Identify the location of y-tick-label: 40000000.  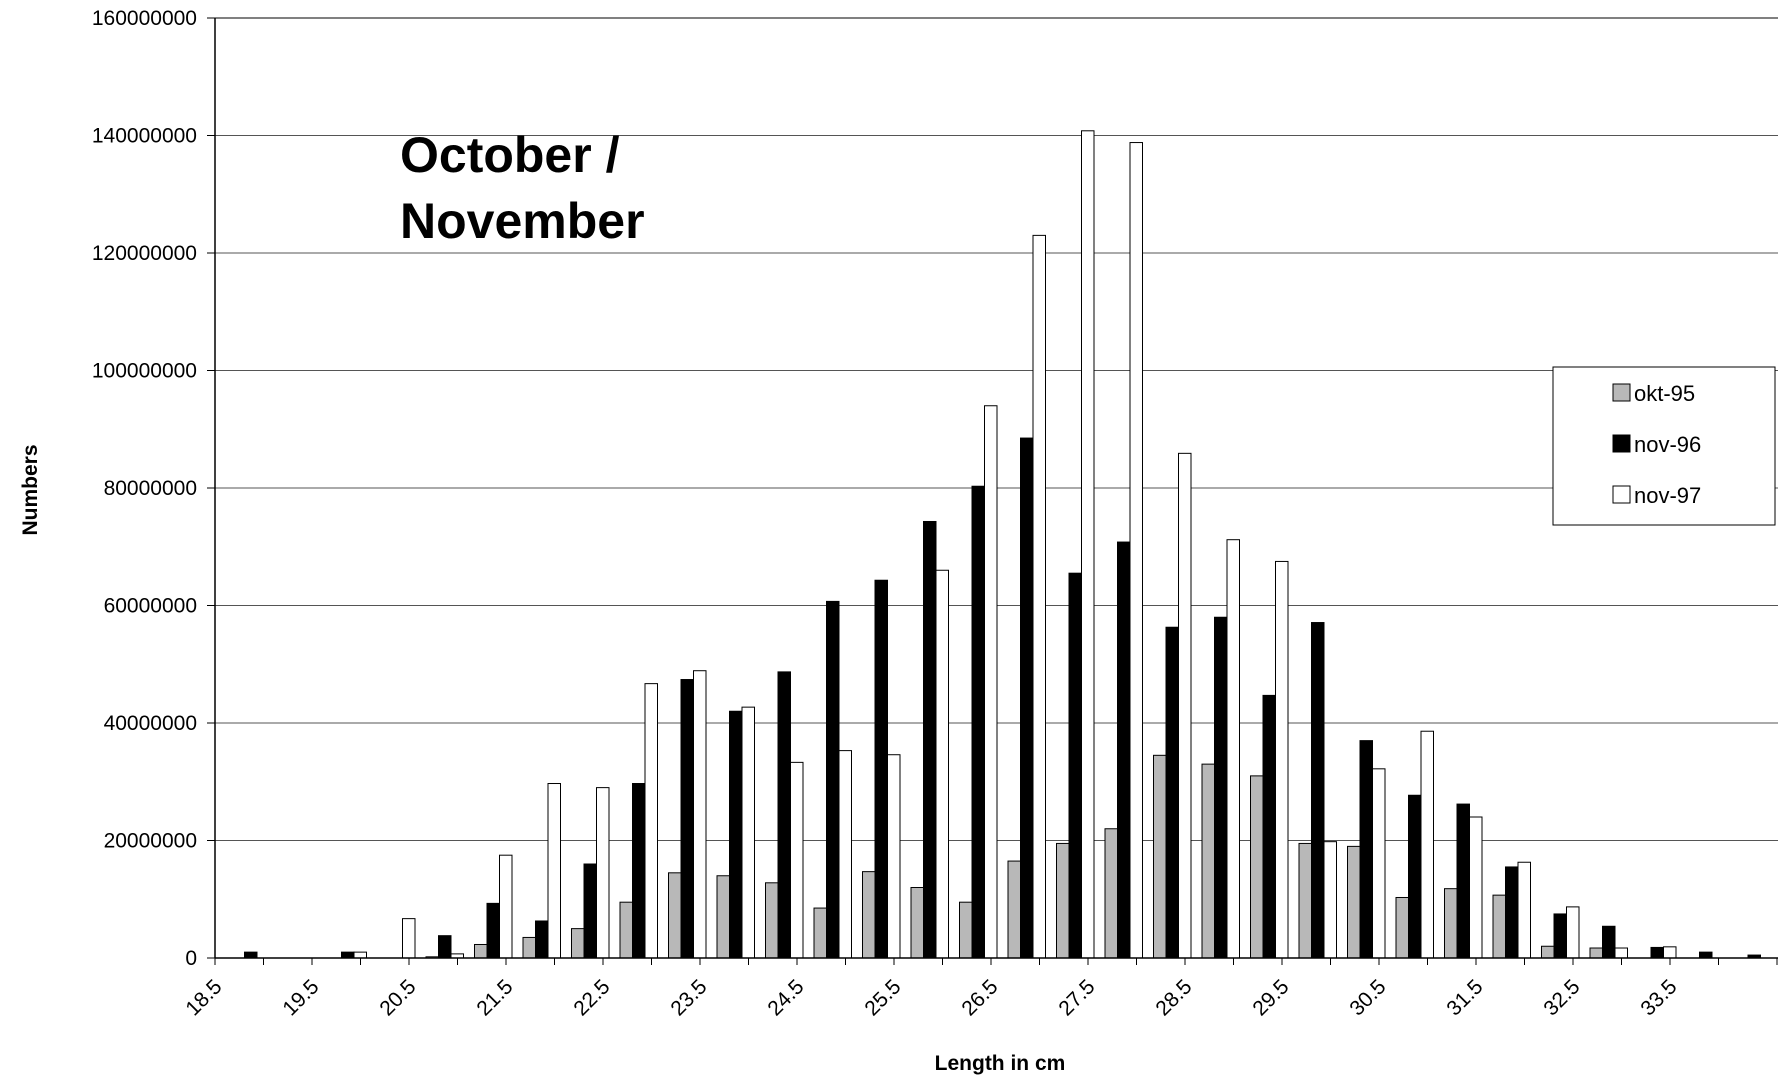
(150, 723).